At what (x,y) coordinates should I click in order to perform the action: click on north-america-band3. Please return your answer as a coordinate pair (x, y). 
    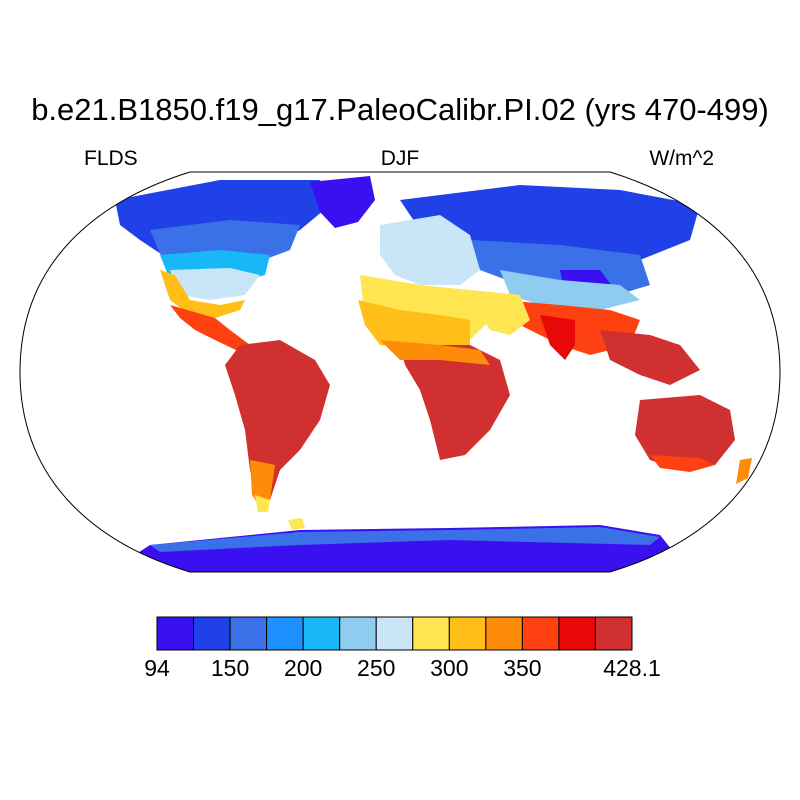
    Looking at the image, I should click on (215, 284).